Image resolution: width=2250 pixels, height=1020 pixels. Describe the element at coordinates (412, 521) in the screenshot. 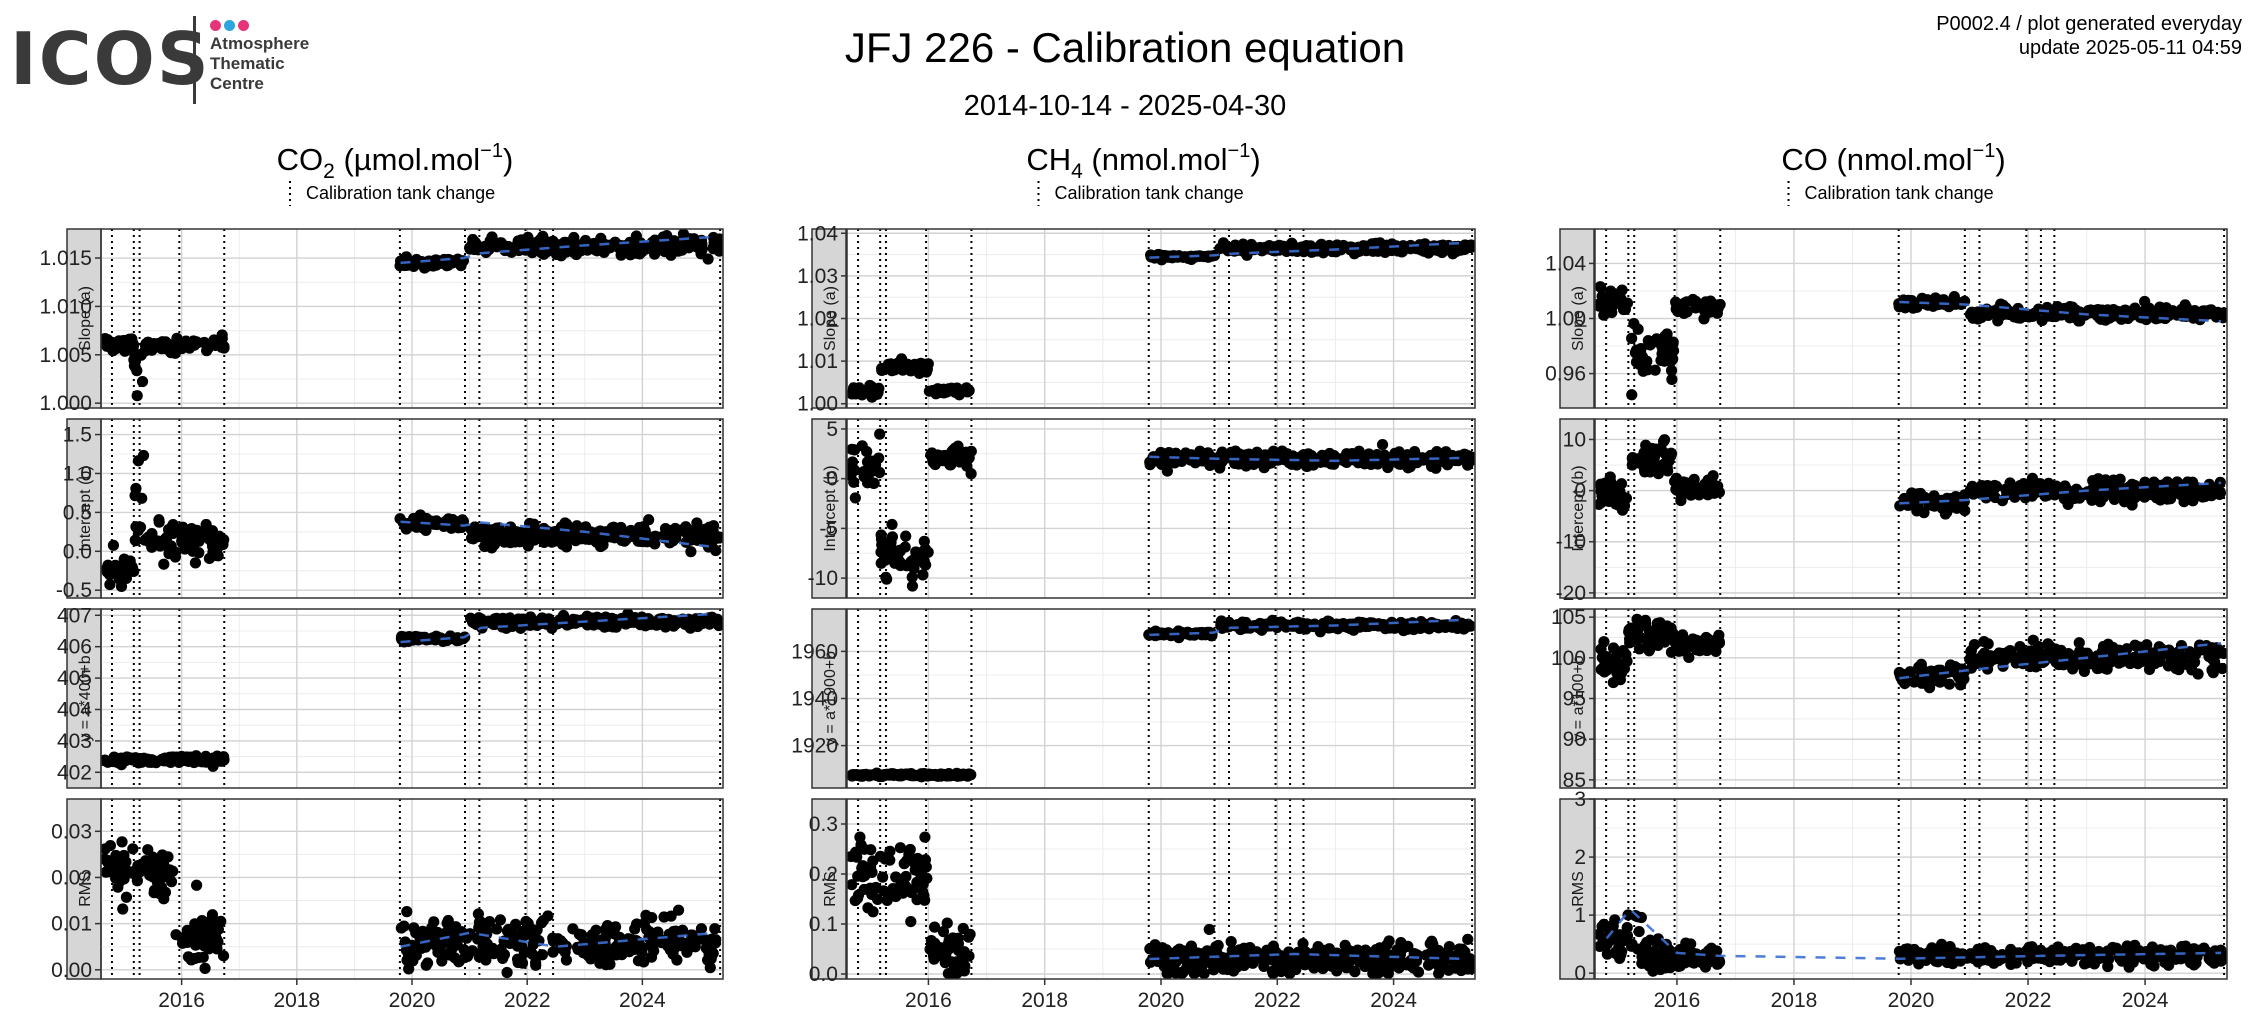

I see `data-points` at that location.